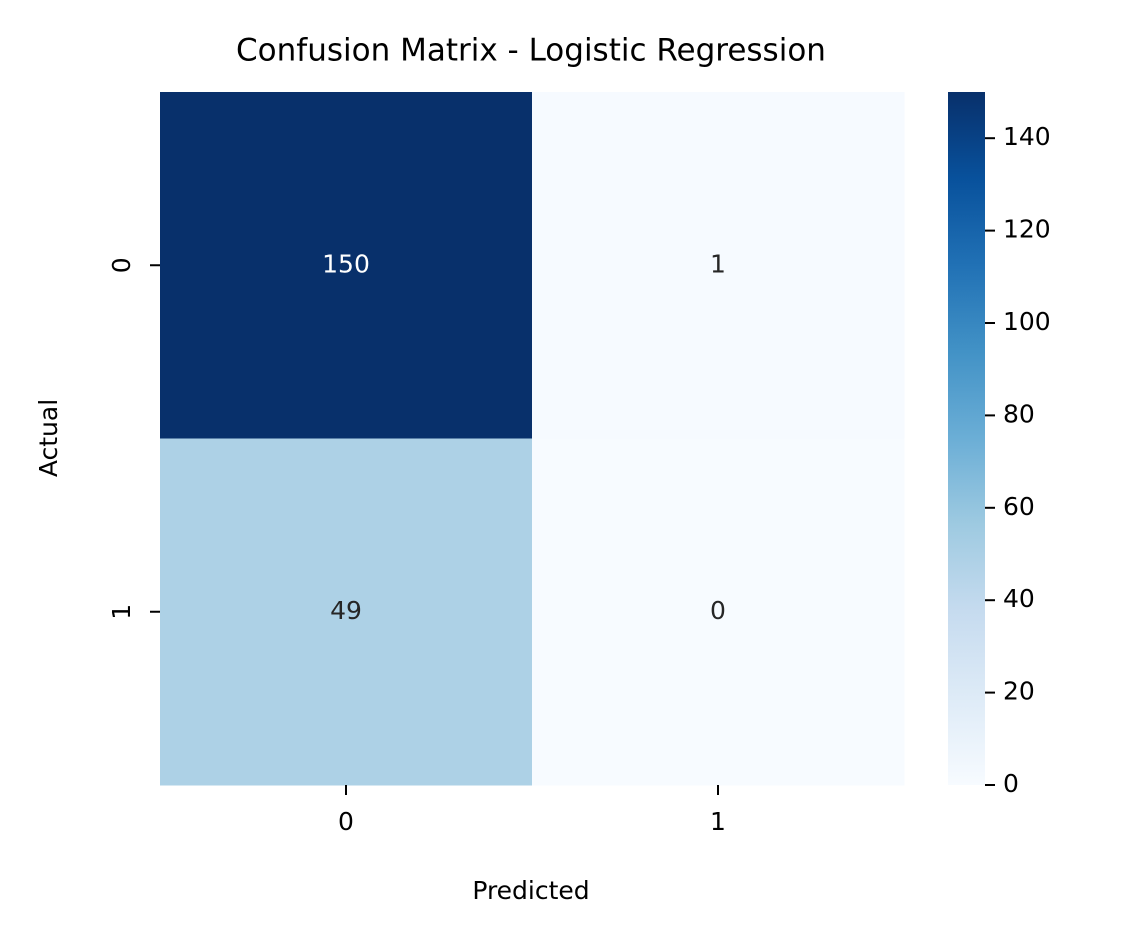  What do you see at coordinates (346, 821) in the screenshot?
I see `x-tick-label: 0` at bounding box center [346, 821].